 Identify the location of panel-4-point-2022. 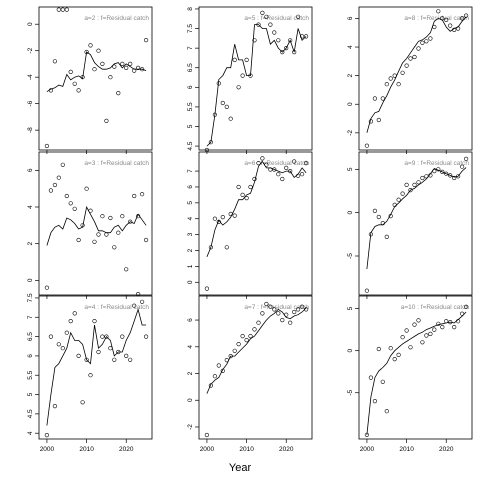
(134, 196).